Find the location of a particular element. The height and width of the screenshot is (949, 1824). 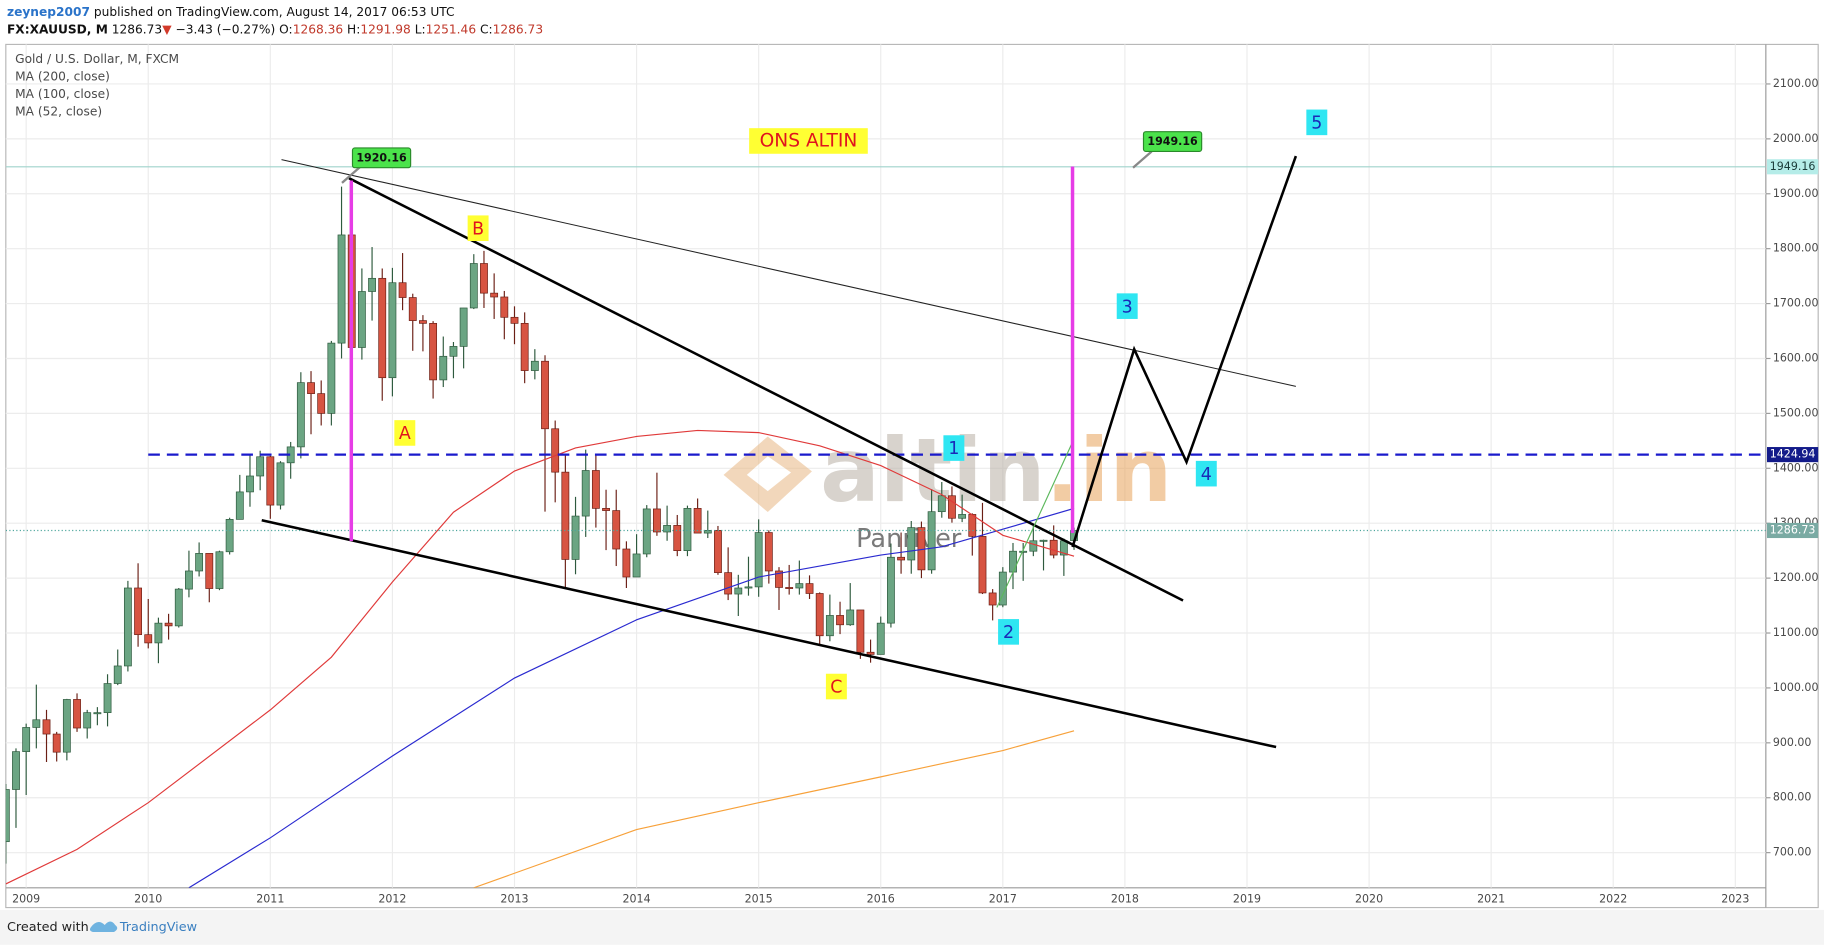

footer is located at coordinates (912, 927).